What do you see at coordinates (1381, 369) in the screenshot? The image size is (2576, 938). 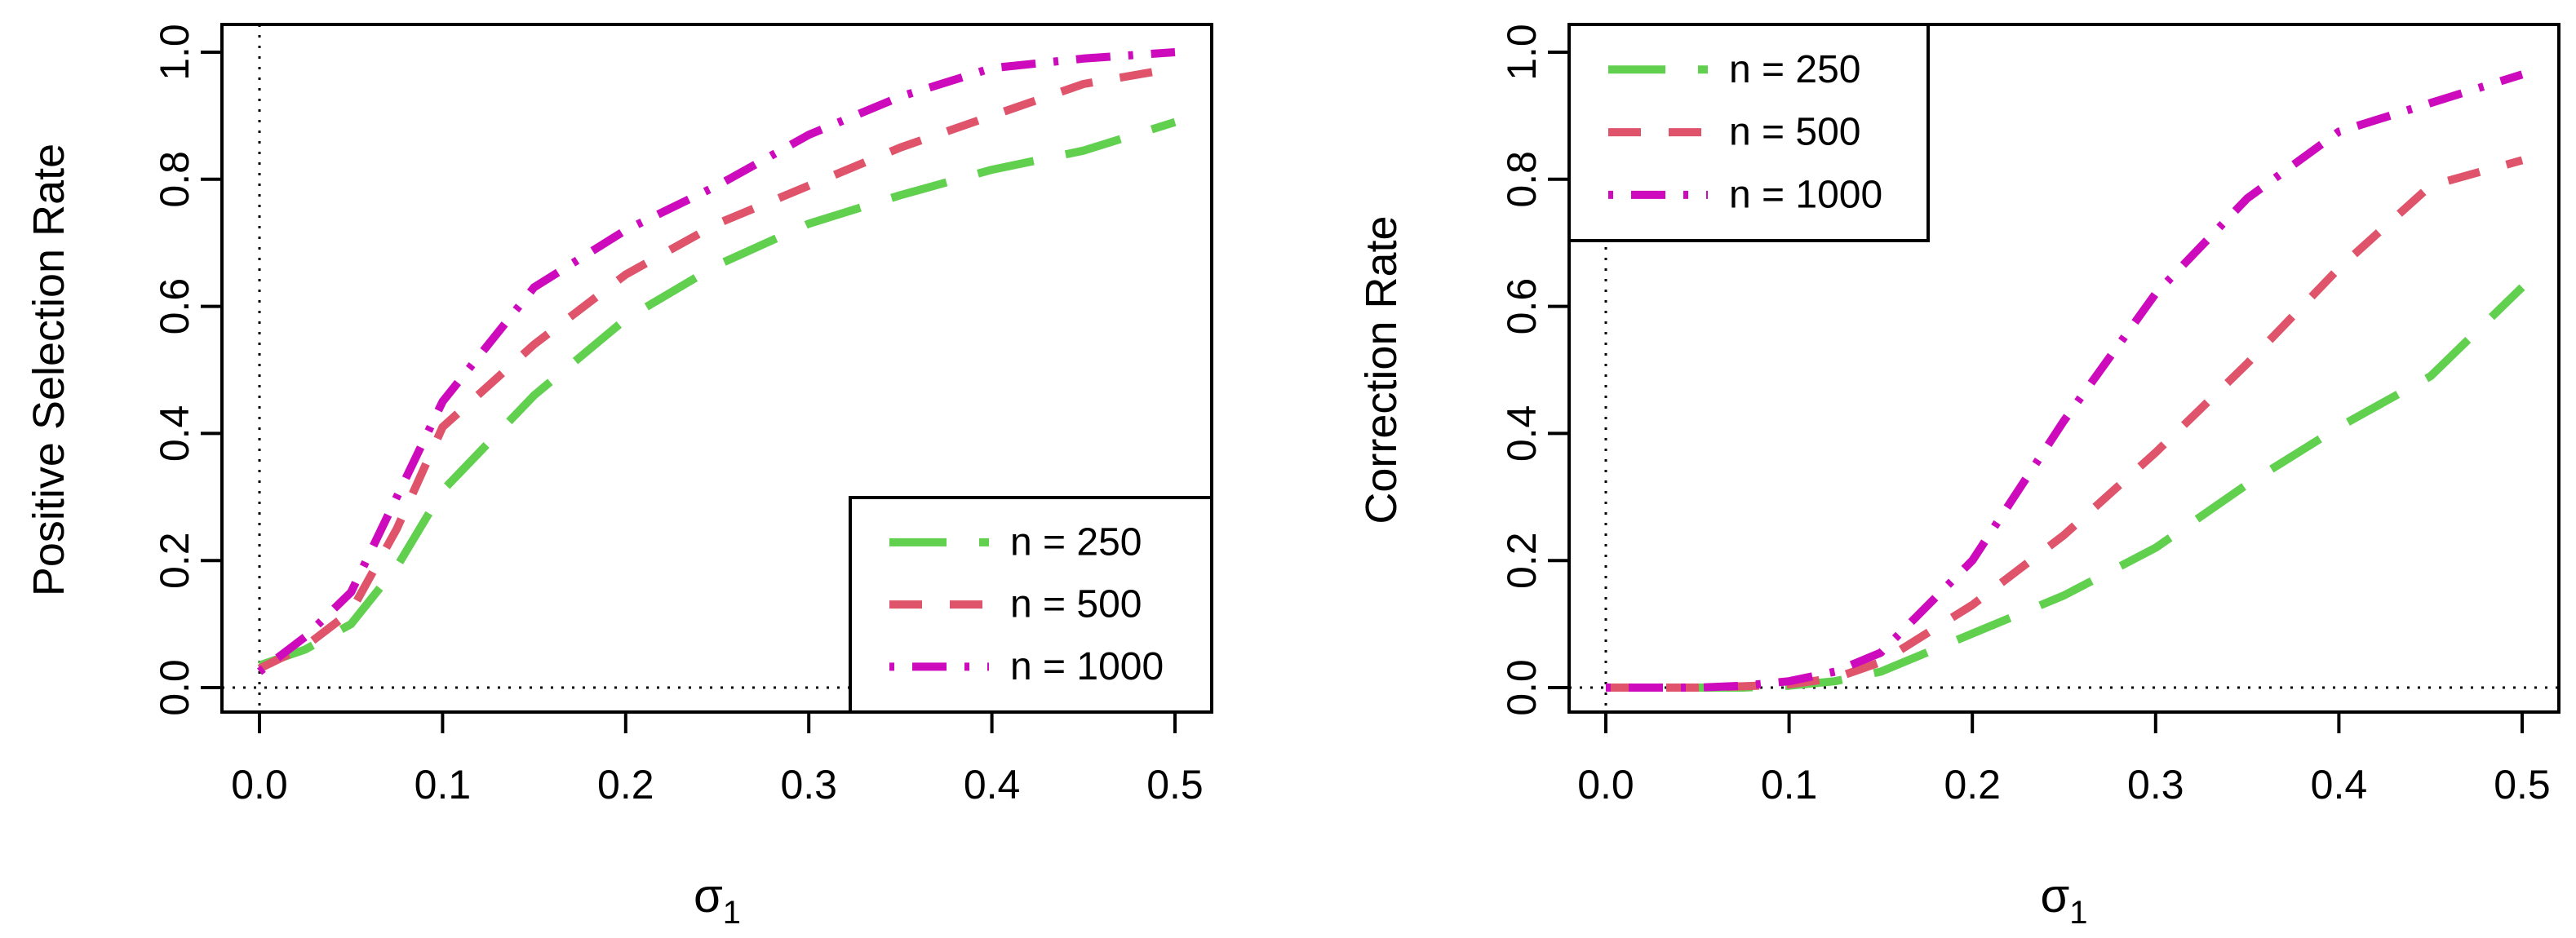 I see `y-axis-label: Correction Rate` at bounding box center [1381, 369].